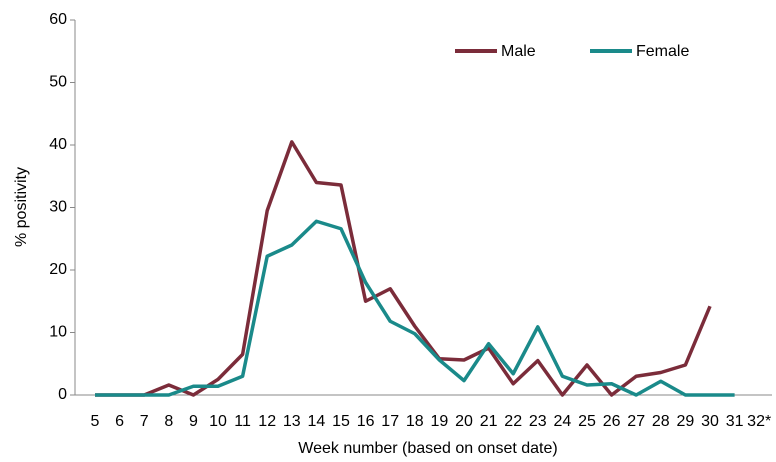 Image resolution: width=776 pixels, height=462 pixels. I want to click on x-tick-label: 31, so click(735, 421).